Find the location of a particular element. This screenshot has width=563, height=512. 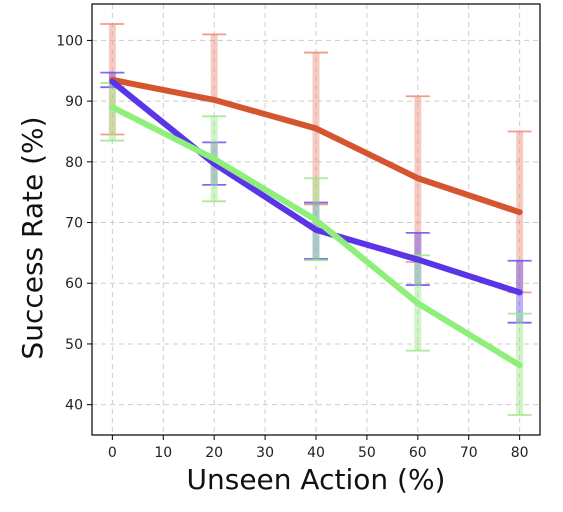

x-tick-label: 10 is located at coordinates (163, 453).